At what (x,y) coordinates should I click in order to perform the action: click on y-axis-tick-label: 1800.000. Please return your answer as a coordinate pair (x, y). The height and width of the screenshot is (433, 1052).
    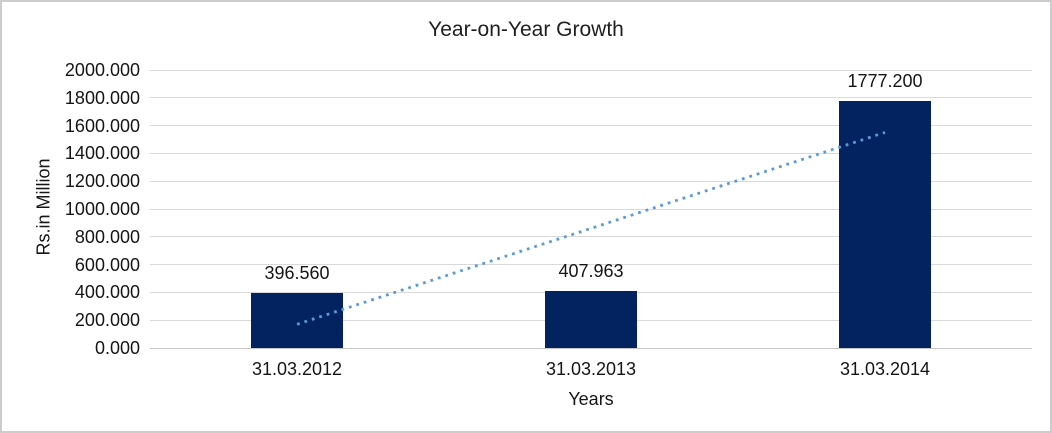
    Looking at the image, I should click on (102, 97).